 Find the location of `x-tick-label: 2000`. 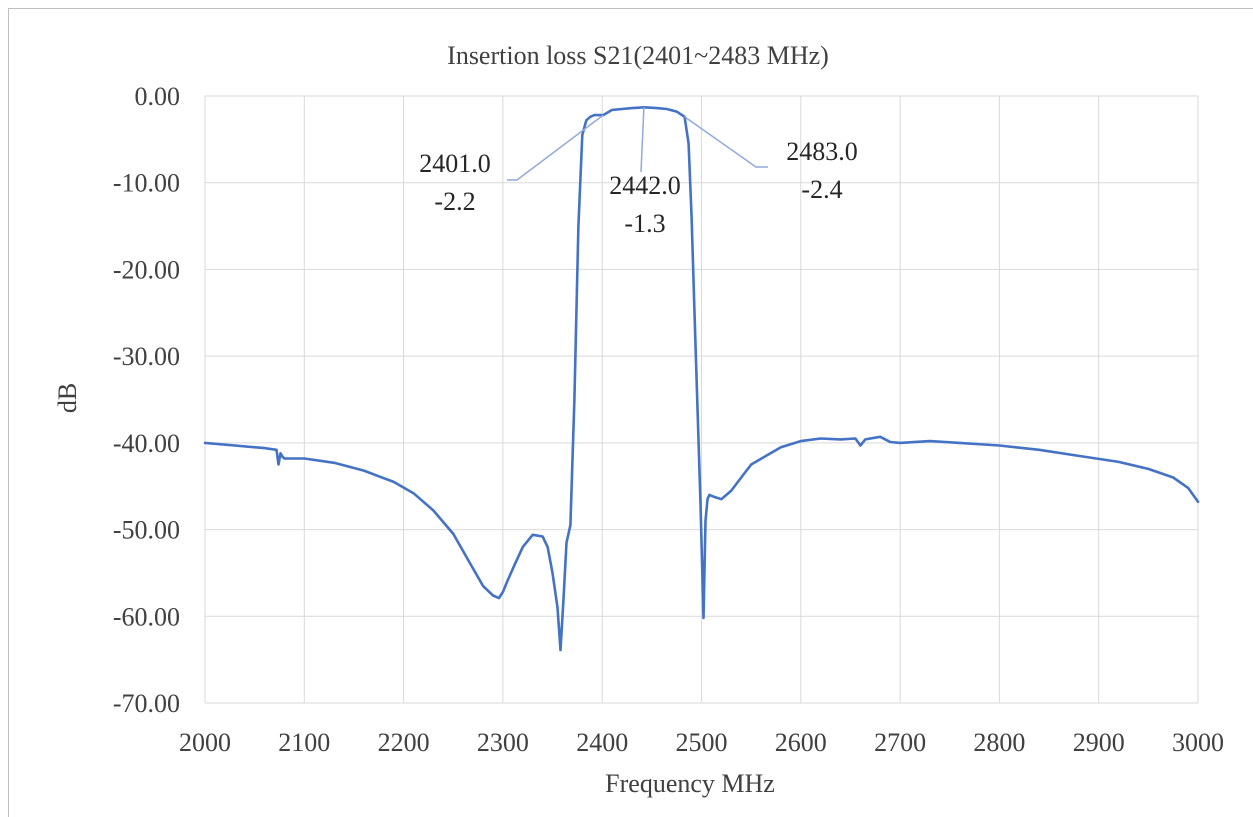

x-tick-label: 2000 is located at coordinates (205, 742).